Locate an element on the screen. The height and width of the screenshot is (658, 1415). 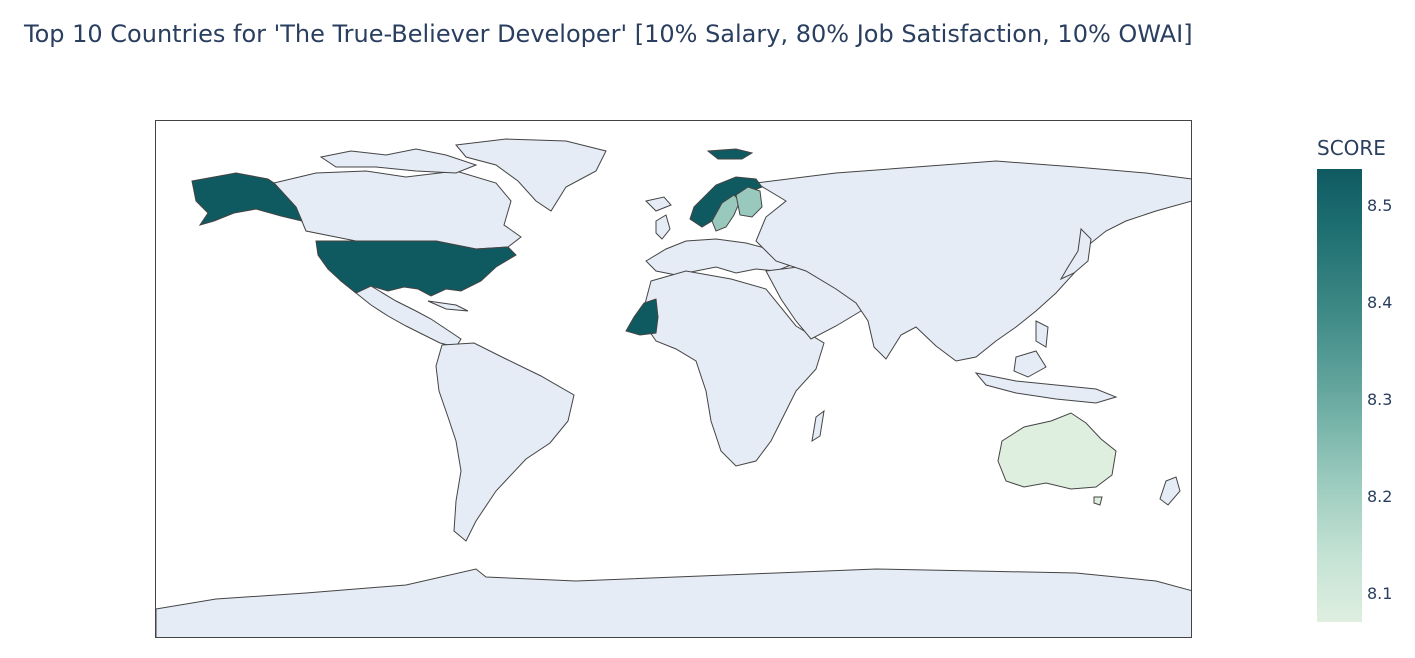
colorbar-title: SCORE is located at coordinates (1351, 148).